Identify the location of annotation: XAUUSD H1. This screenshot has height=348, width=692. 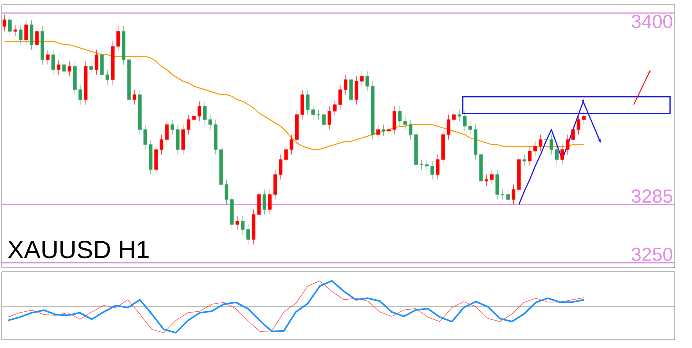
(78, 249).